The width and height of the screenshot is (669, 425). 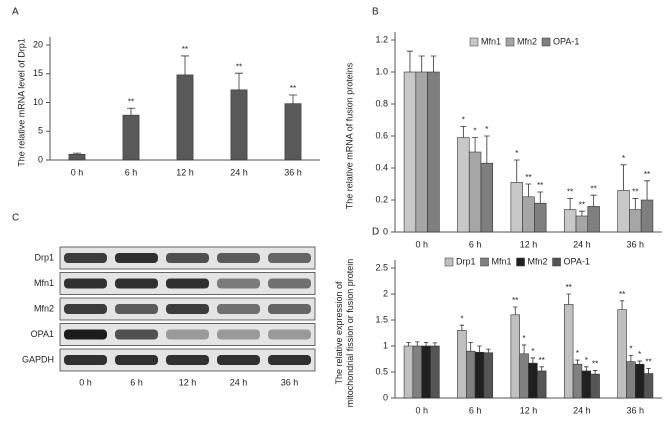 What do you see at coordinates (381, 319) in the screenshot?
I see `y-tick-label: 1.5` at bounding box center [381, 319].